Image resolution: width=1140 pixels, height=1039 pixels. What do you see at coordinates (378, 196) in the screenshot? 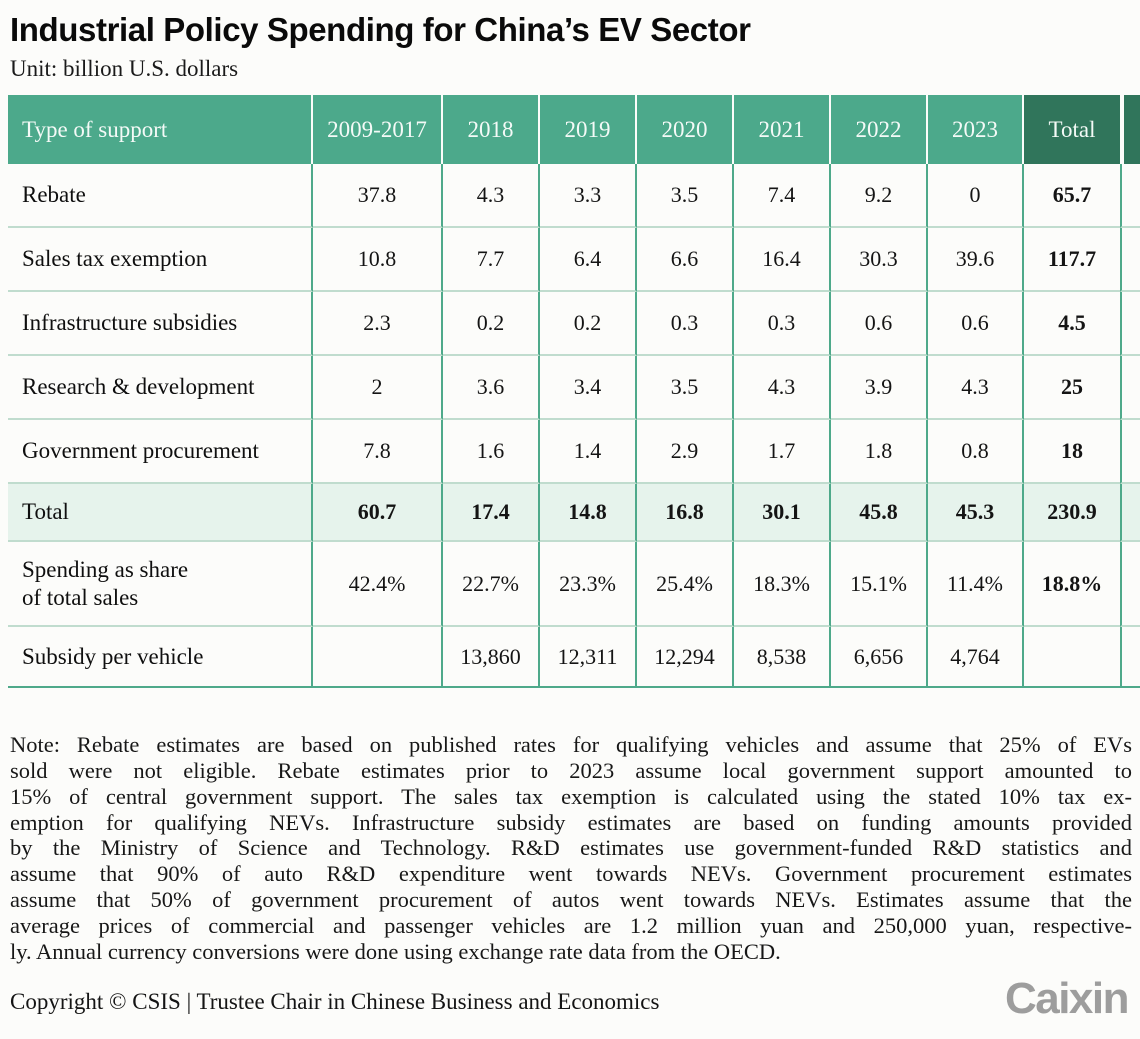
I see `cell: 37.8` at bounding box center [378, 196].